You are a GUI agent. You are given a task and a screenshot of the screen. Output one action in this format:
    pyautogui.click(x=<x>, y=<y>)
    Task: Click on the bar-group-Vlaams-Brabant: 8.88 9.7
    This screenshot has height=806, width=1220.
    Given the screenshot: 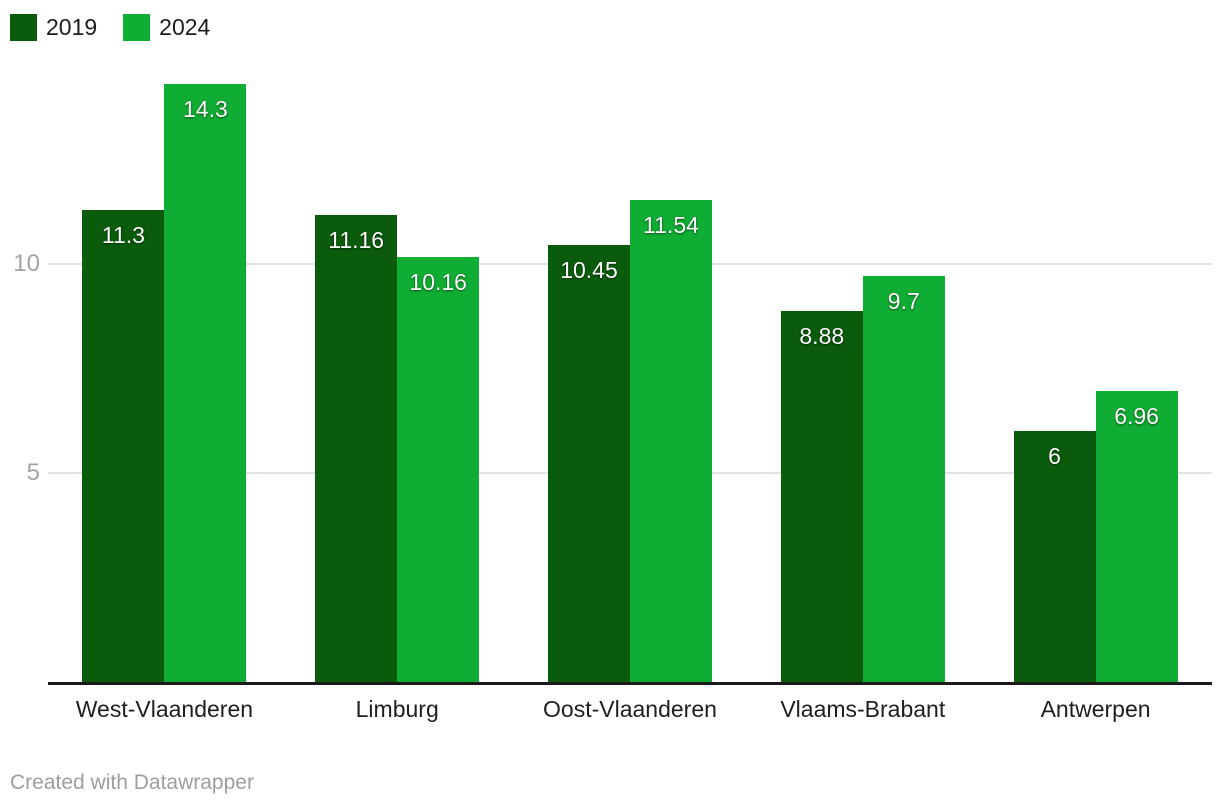 What is the action you would take?
    pyautogui.click(x=862, y=372)
    